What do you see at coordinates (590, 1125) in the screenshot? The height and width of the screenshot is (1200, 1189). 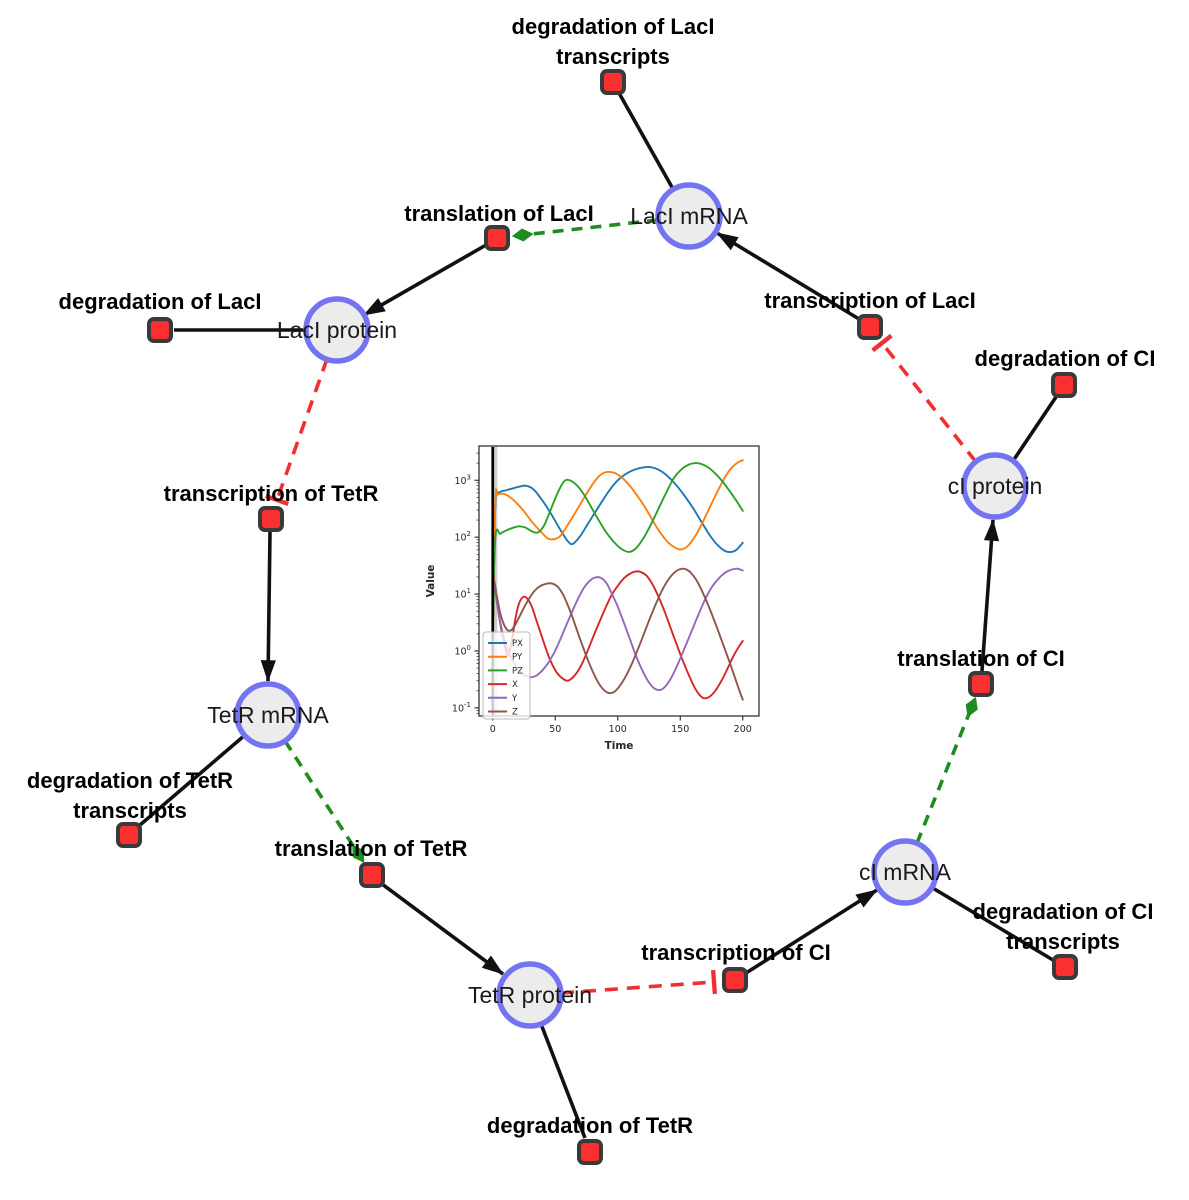 I see `reaction-label-deg-tetr: degradation of TetR` at bounding box center [590, 1125].